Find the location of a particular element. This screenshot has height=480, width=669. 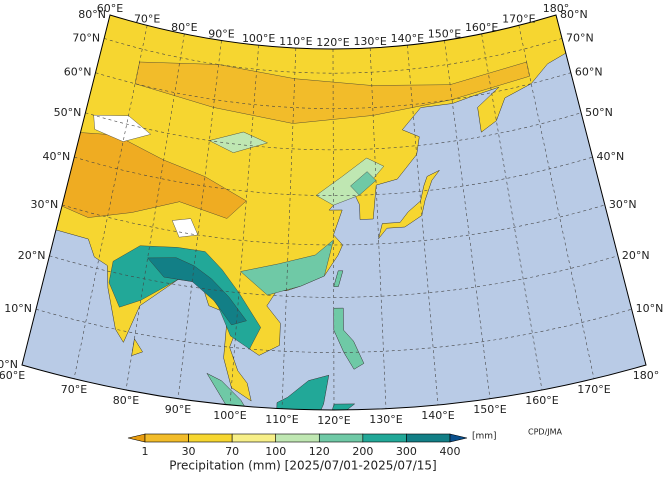

colorbar-tick-label: 70 is located at coordinates (232, 451).